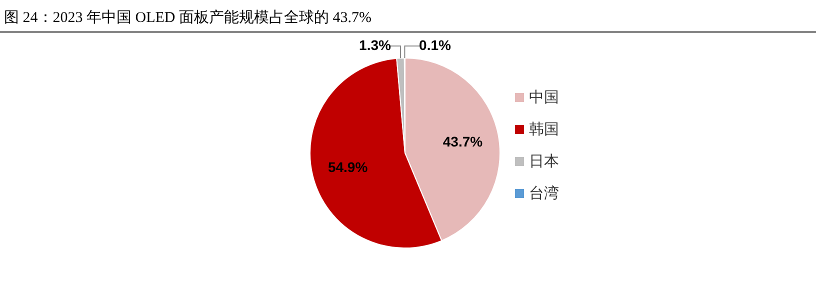  I want to click on data-label: 54.9%, so click(348, 167).